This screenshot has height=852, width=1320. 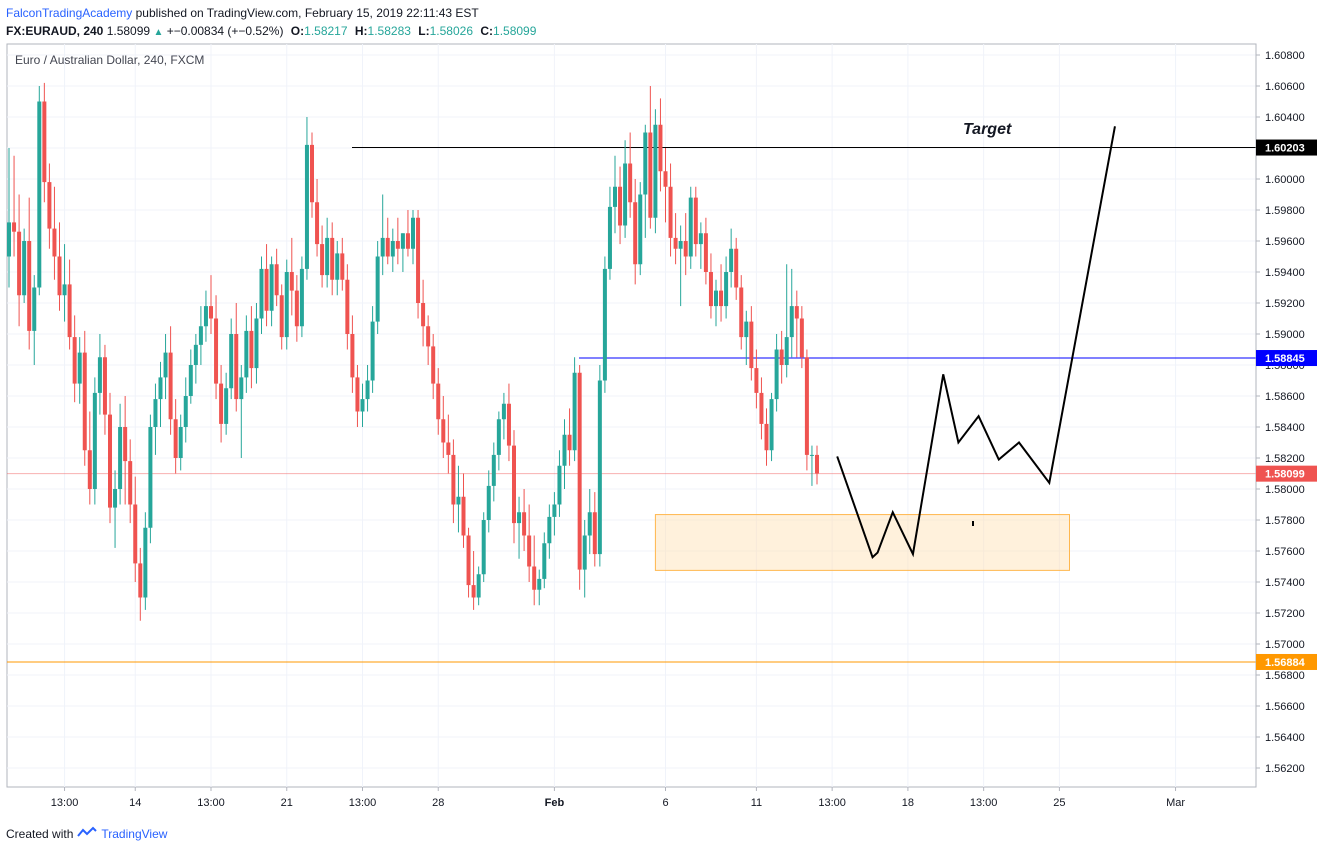 I want to click on price-tick-label: 1.56400, so click(x=1285, y=738).